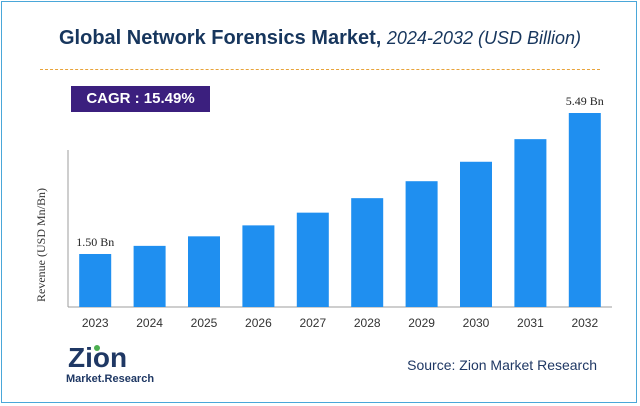 Image resolution: width=640 pixels, height=406 pixels. What do you see at coordinates (530, 323) in the screenshot?
I see `x-tick-label: 2031` at bounding box center [530, 323].